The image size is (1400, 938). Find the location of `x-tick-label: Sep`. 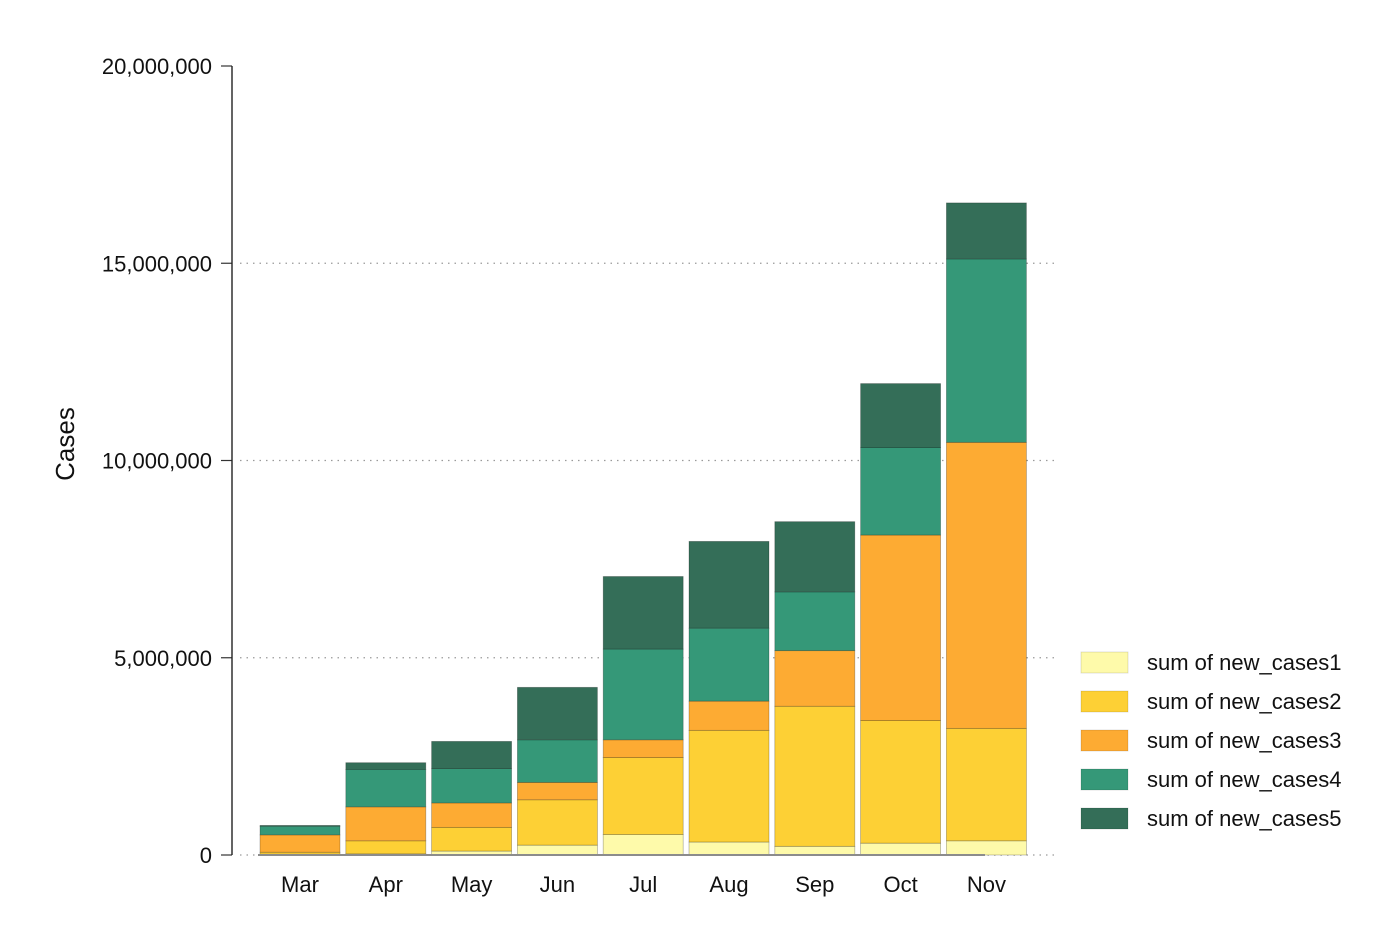

x-tick-label: Sep is located at coordinates (814, 884).